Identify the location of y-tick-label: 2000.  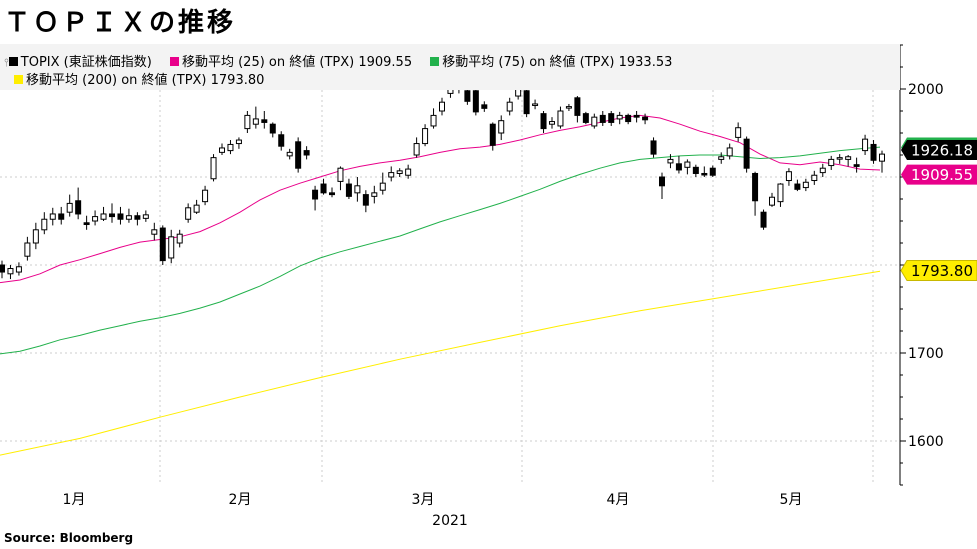
(926, 90).